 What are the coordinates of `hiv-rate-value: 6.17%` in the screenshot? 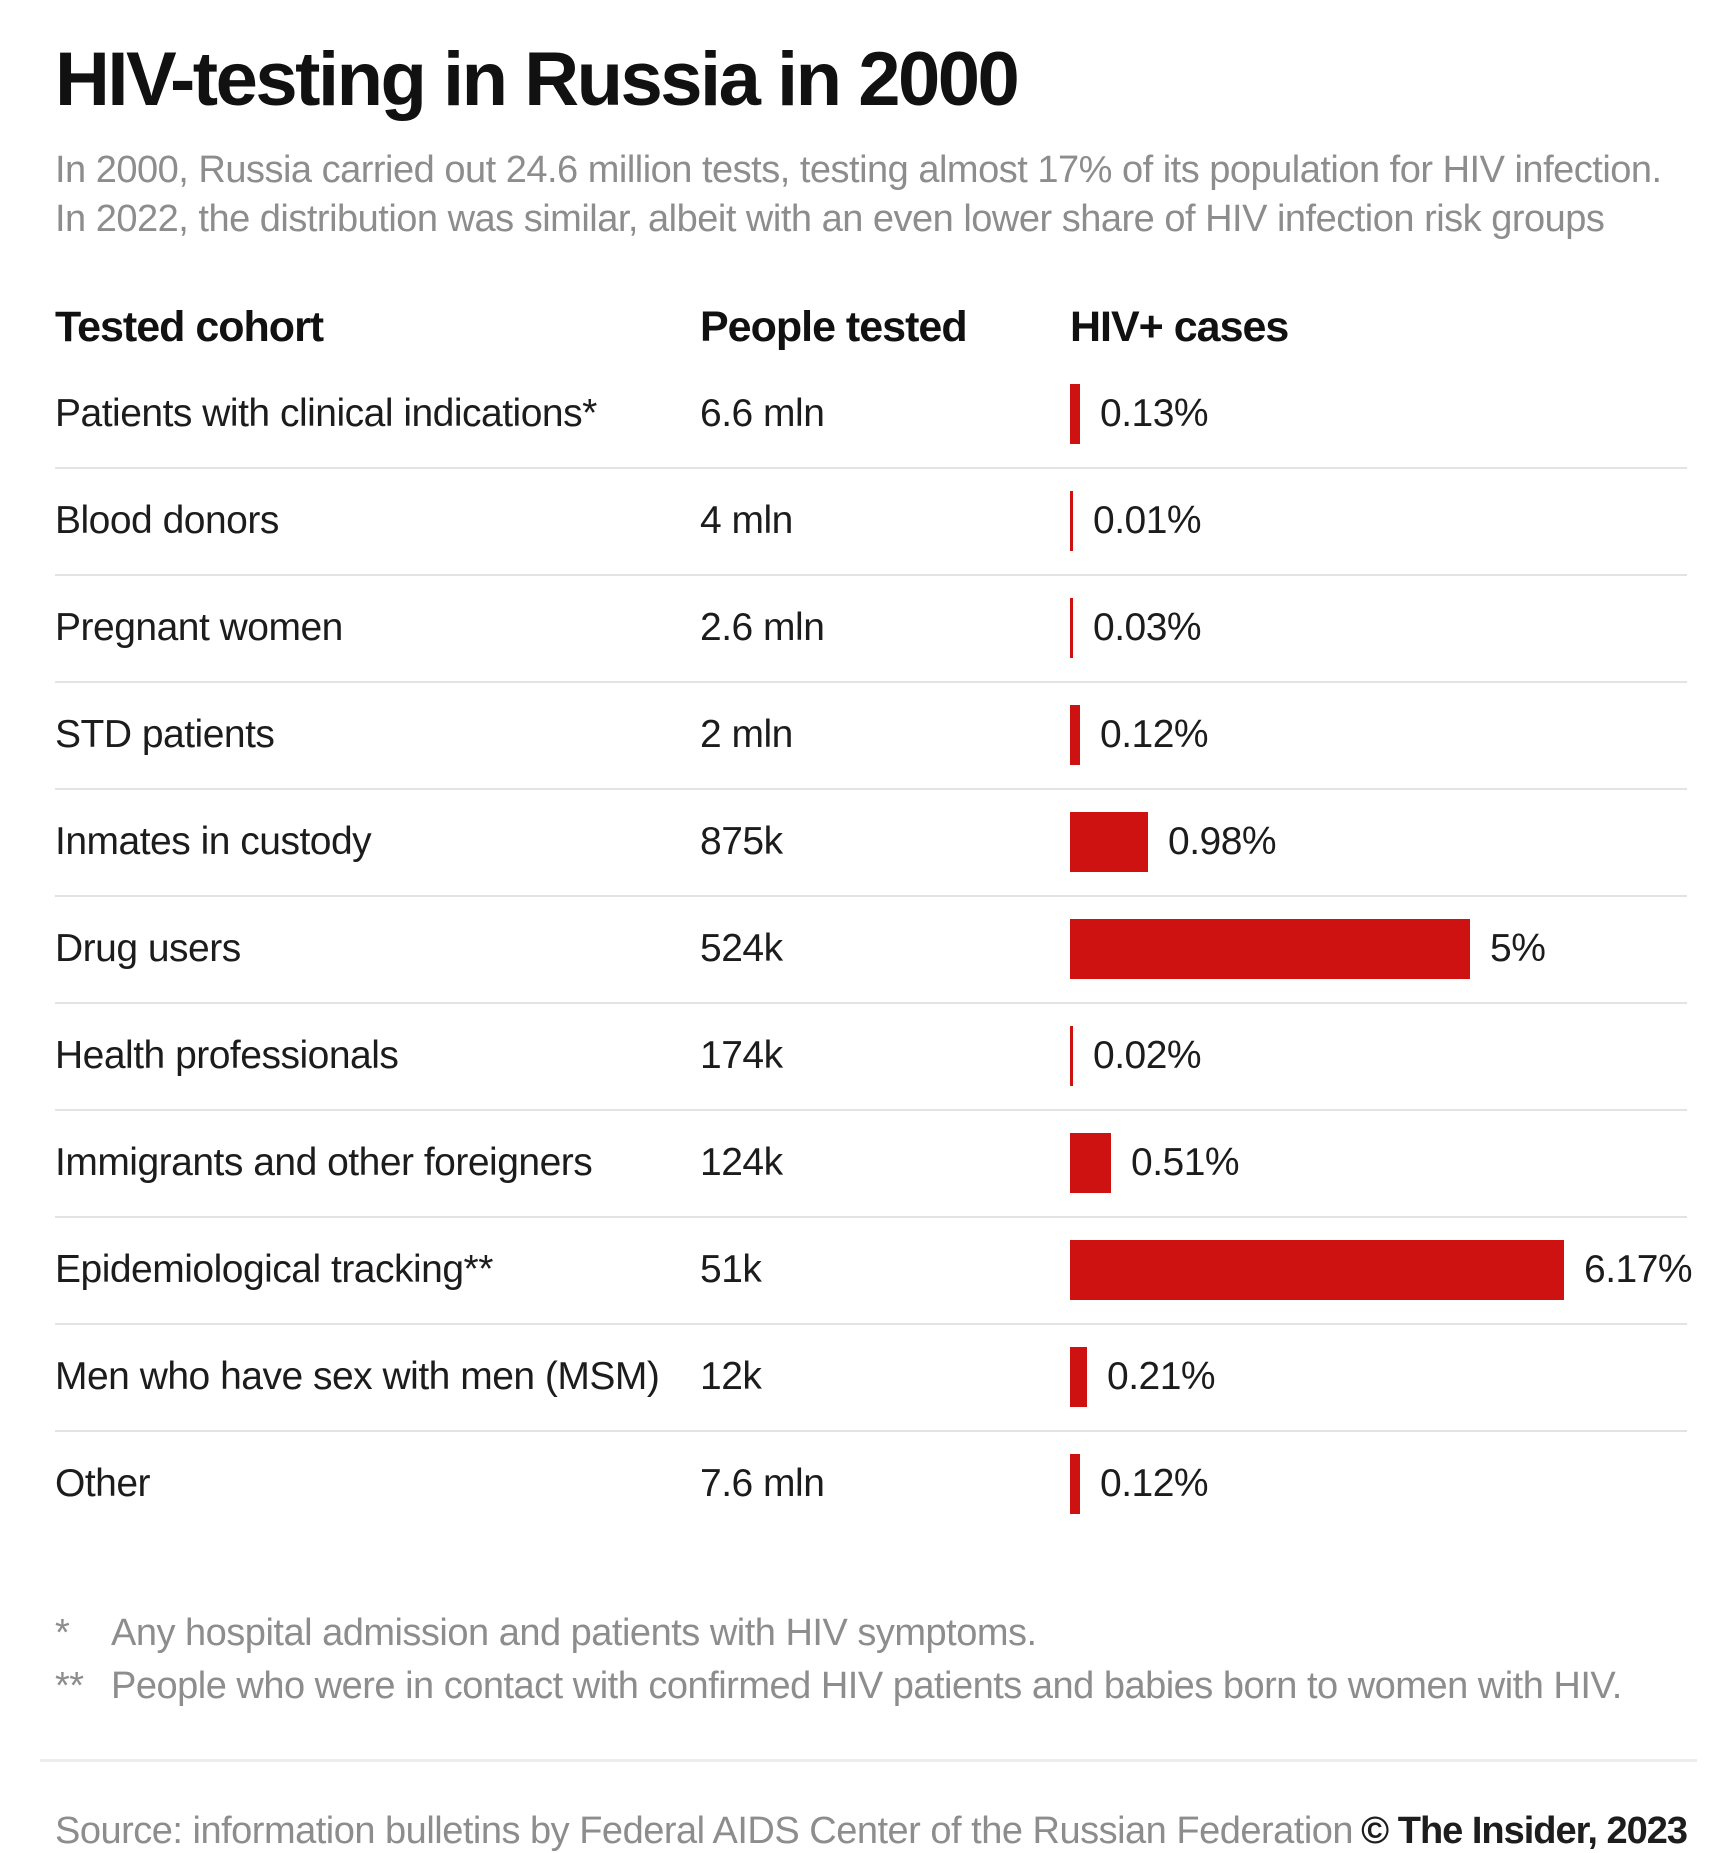 It's located at (1638, 1270).